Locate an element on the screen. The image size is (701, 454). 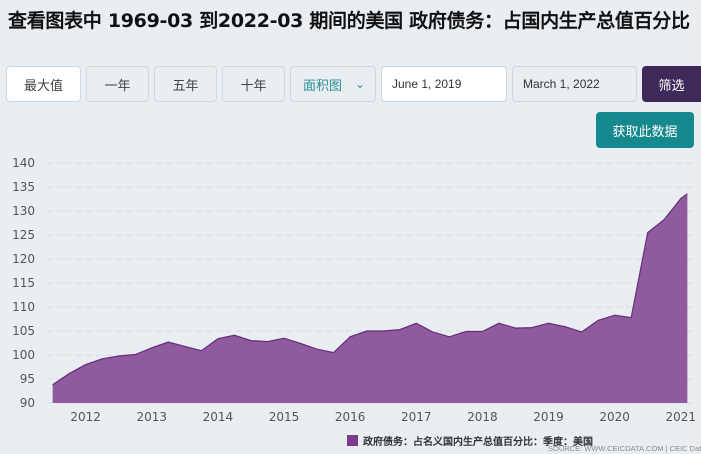
y-tick-label: 135 is located at coordinates (23, 187).